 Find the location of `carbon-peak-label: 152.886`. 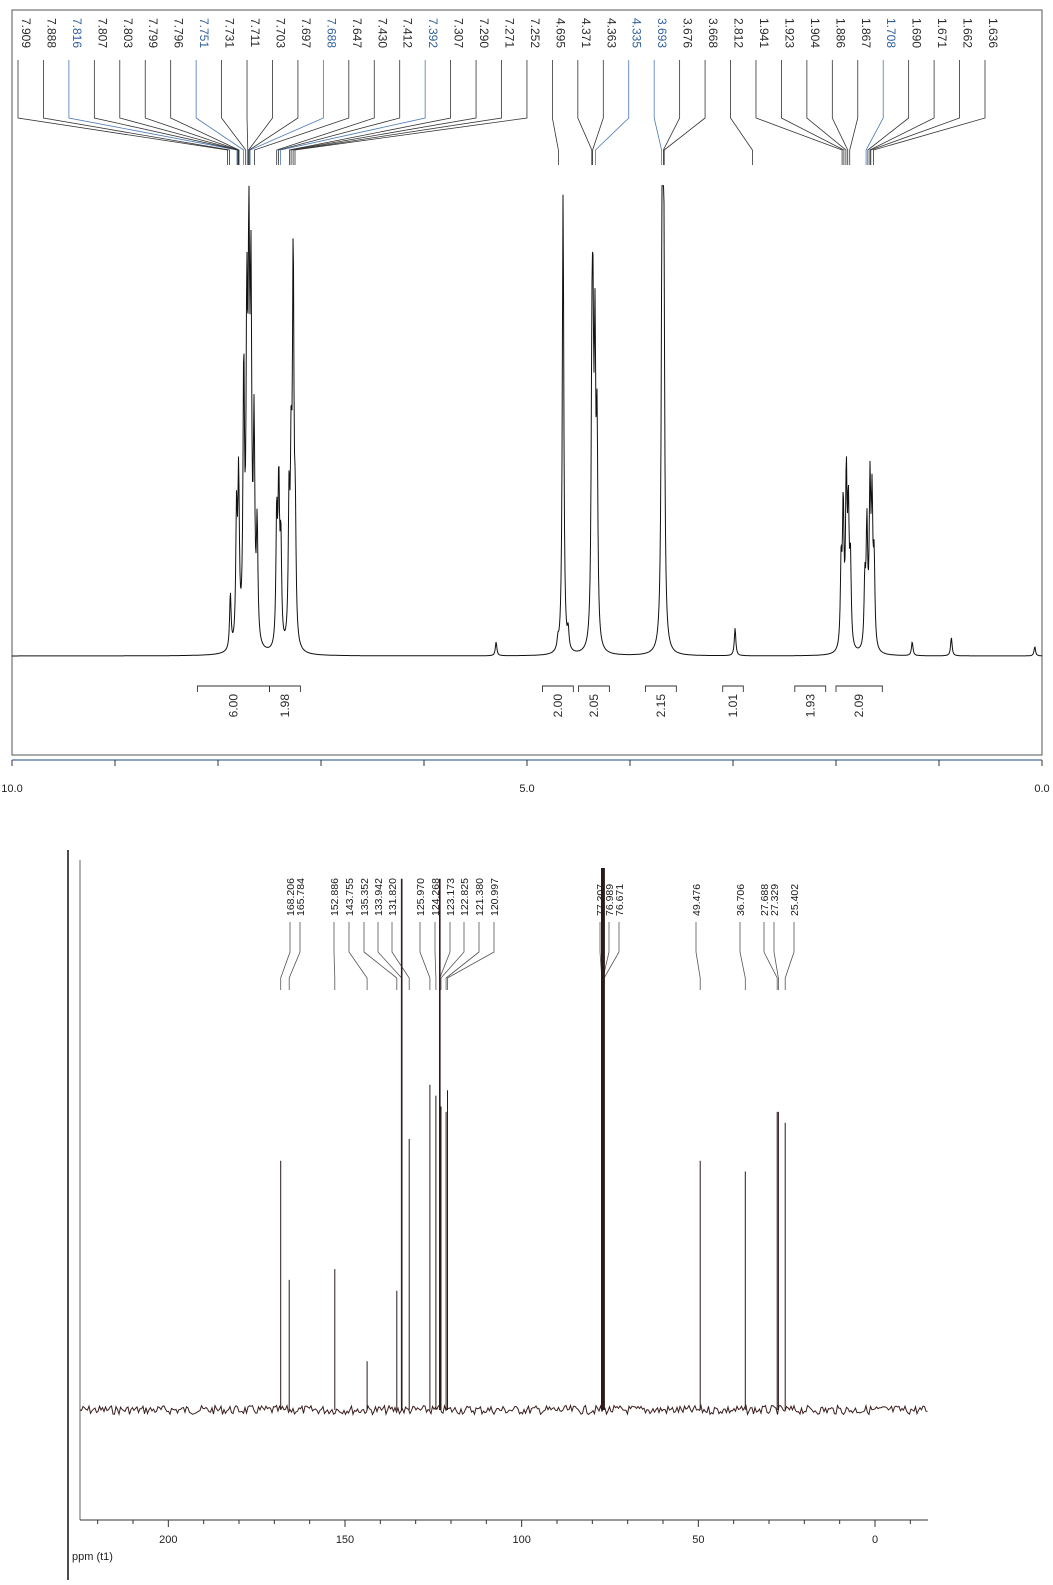

carbon-peak-label: 152.886 is located at coordinates (335, 897).